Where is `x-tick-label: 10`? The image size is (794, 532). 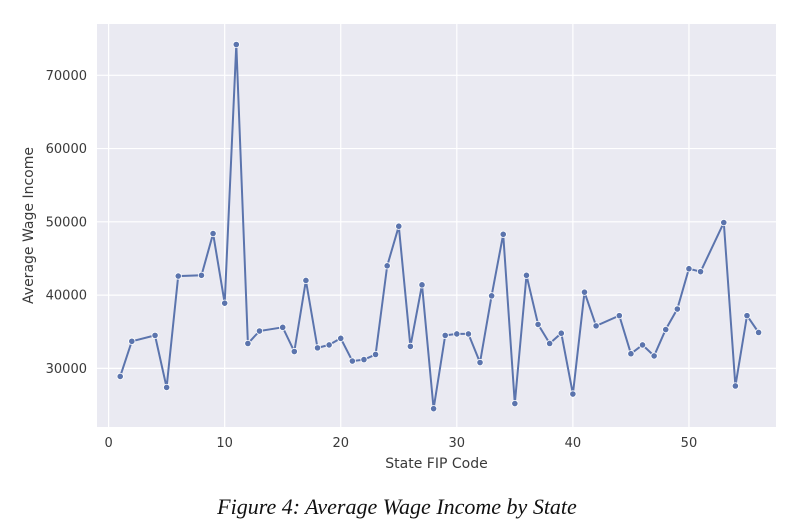
x-tick-label: 10 is located at coordinates (224, 443).